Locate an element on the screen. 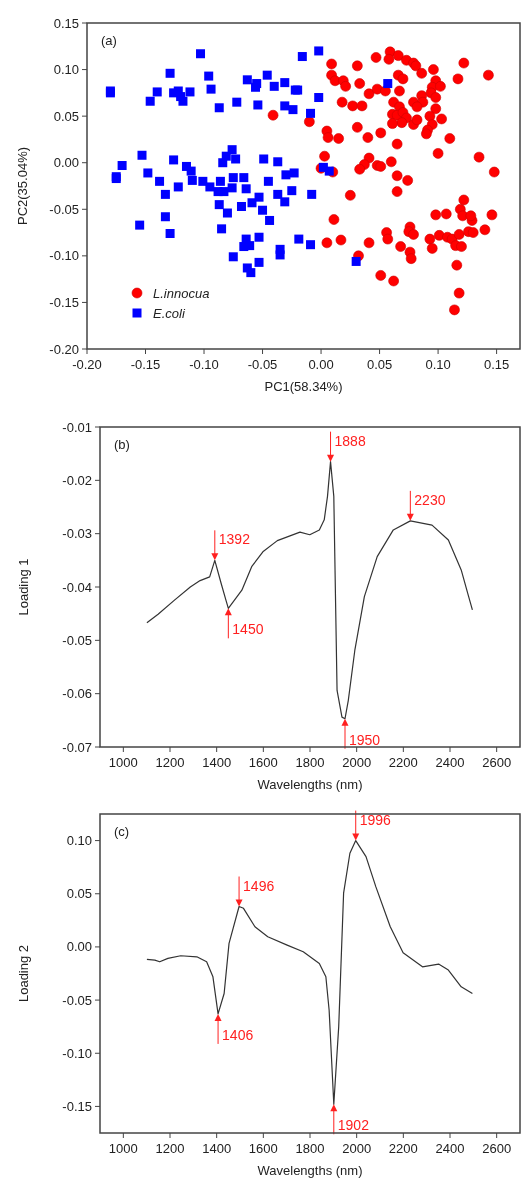 The width and height of the screenshot is (529, 1192). annotation: 2230 is located at coordinates (430, 499).